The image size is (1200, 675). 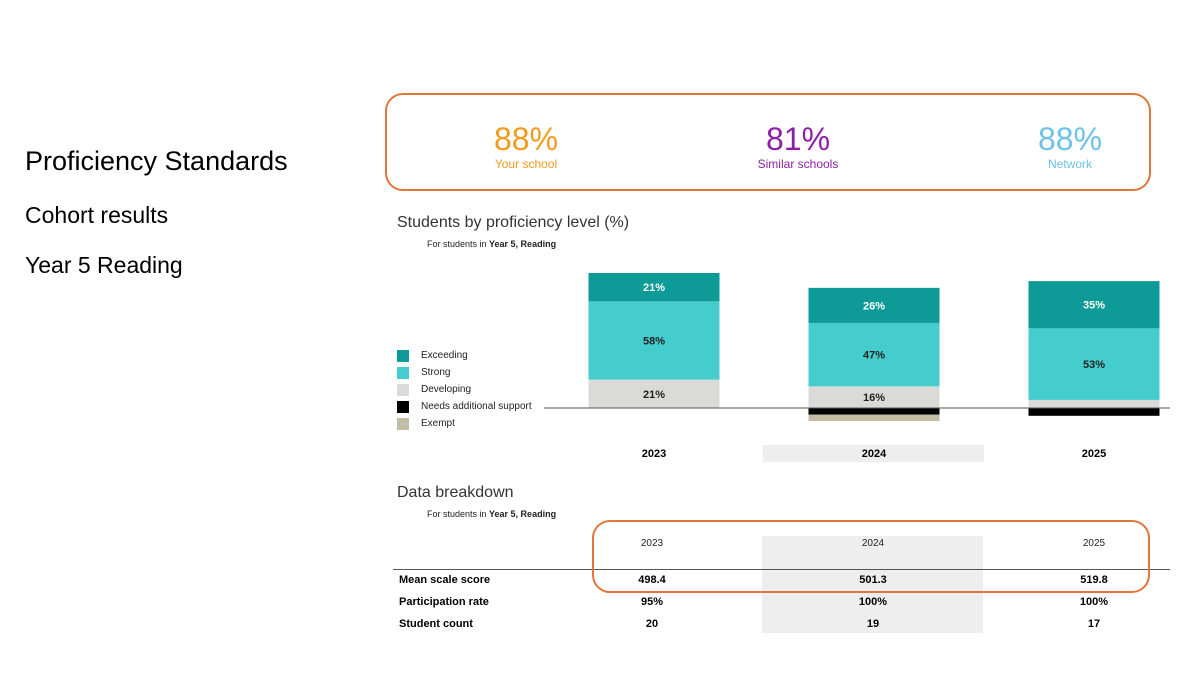 I want to click on table-cell: 501.3, so click(x=873, y=580).